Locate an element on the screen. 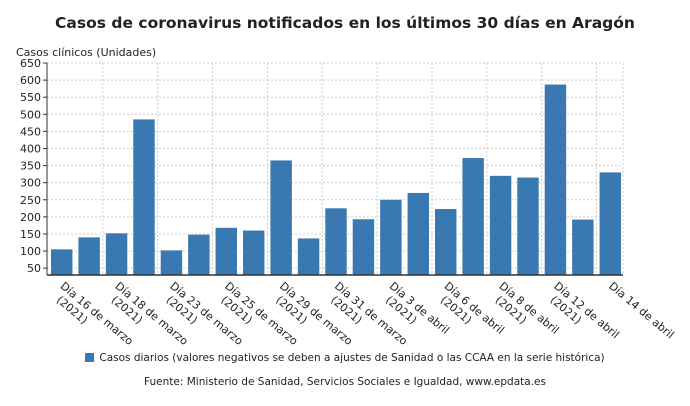  y-tick-label: 400 is located at coordinates (30, 148).